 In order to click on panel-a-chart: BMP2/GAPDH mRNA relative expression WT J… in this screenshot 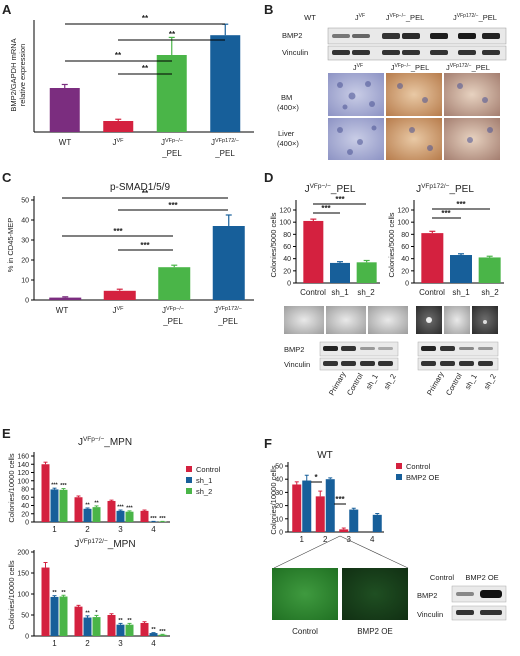, I will do `click(131, 86)`.